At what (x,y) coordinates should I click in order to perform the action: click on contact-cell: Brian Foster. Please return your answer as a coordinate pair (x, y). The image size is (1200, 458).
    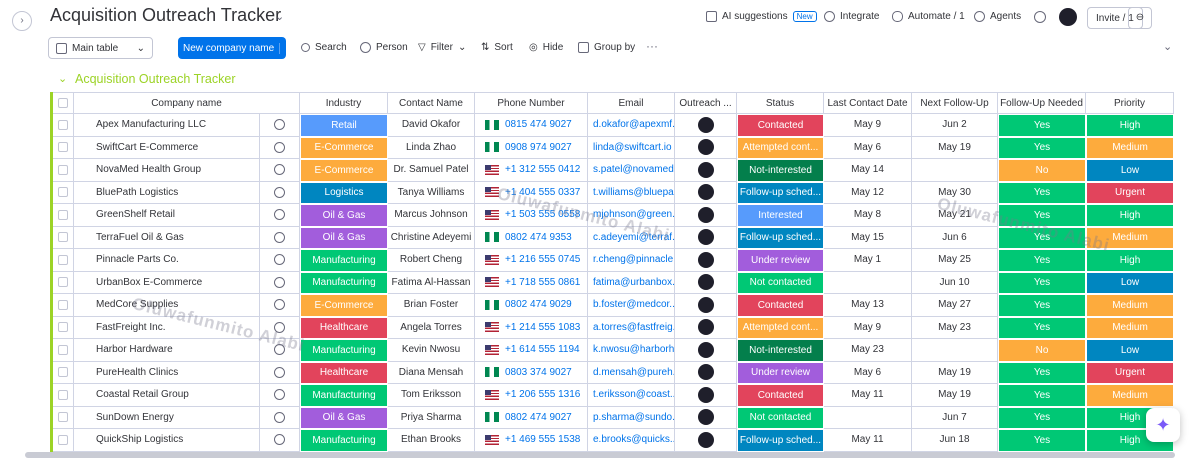
    Looking at the image, I should click on (431, 305).